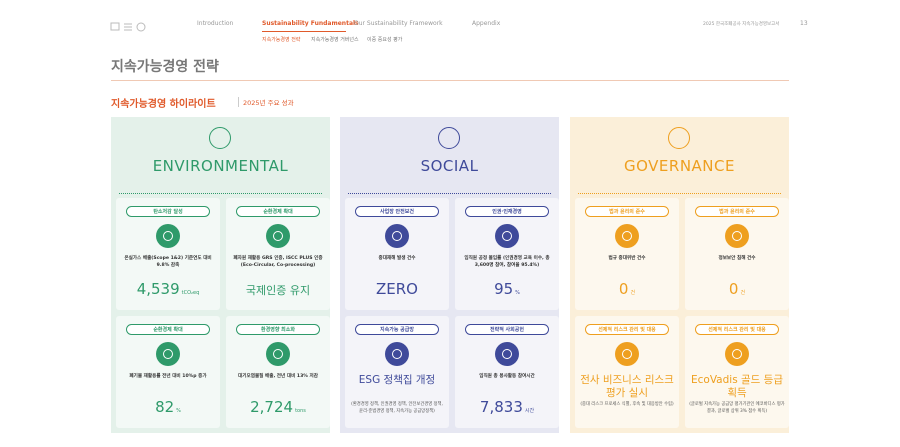 The image size is (900, 447). I want to click on card-description: 중대재해 발생 건수, so click(397, 258).